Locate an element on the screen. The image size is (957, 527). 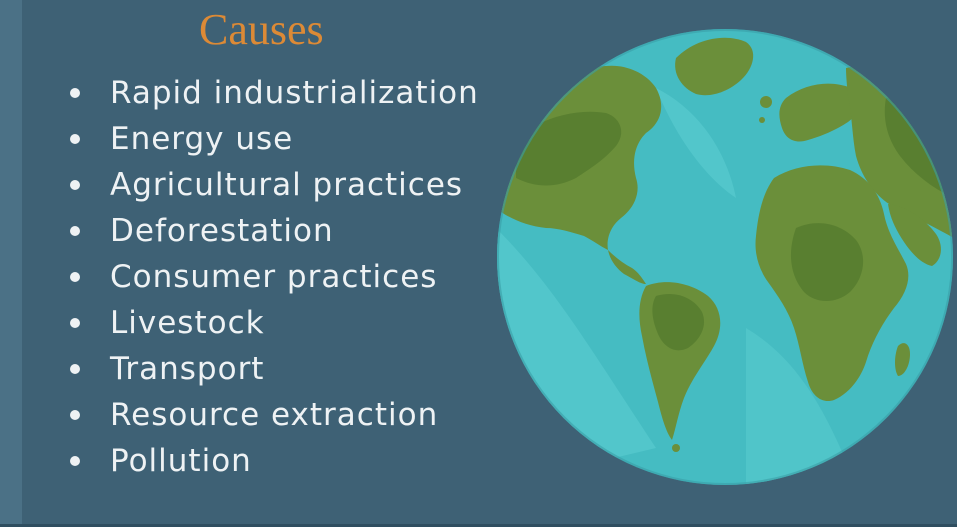
list-item: Energy use is located at coordinates (274, 139).